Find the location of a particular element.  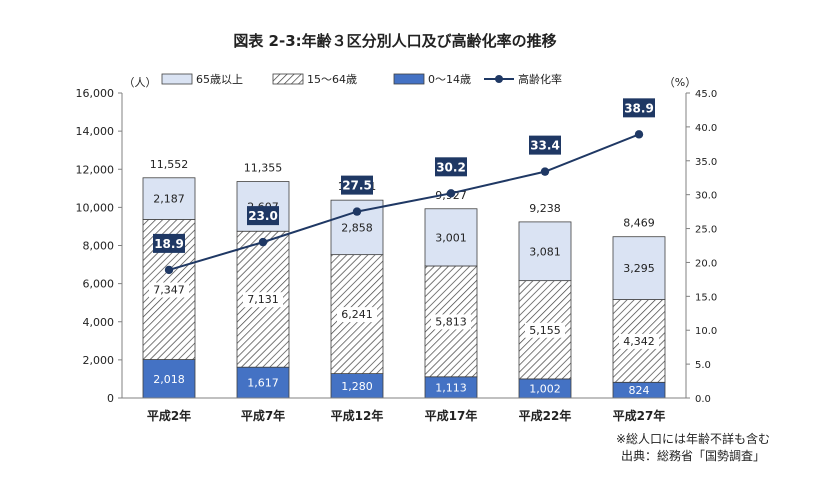

y-right-tick-label: 40.0 is located at coordinates (706, 128).